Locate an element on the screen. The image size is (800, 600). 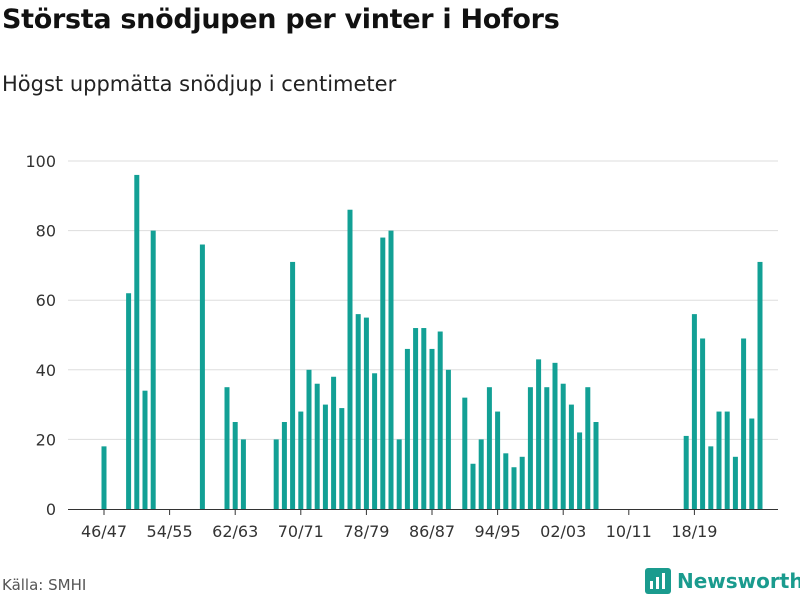
brand-logo: Newsworthy is located at coordinates (722, 581).